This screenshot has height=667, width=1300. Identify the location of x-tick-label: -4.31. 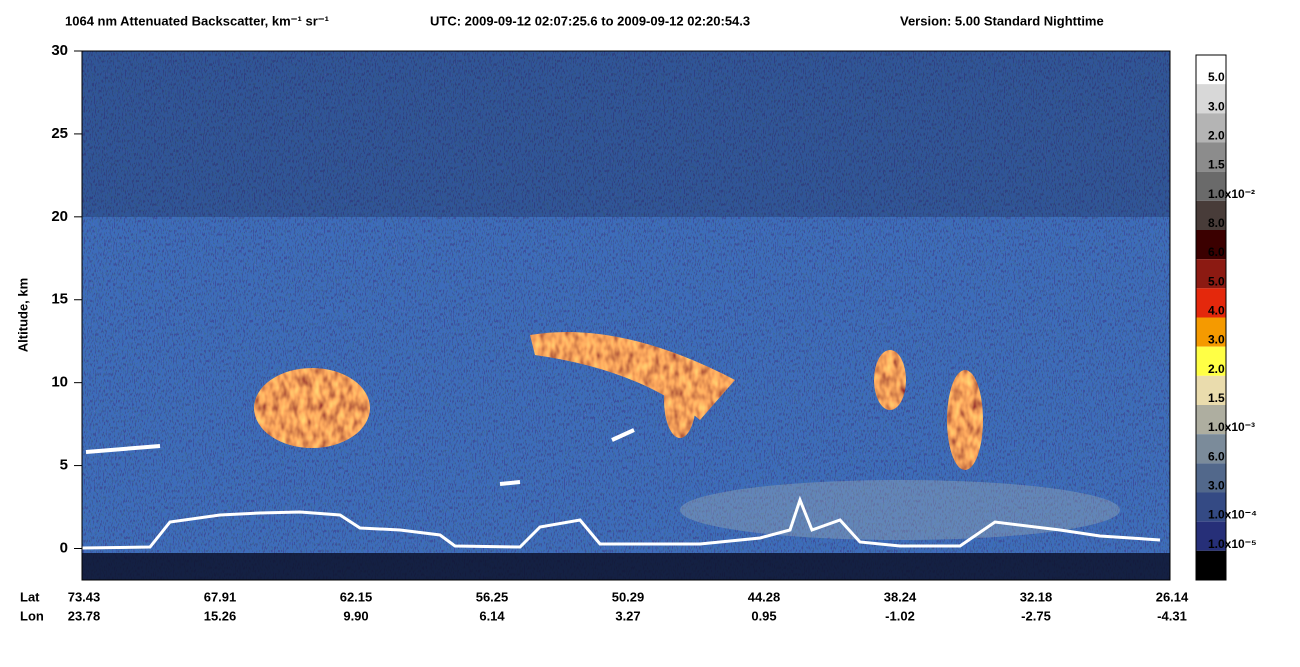
(1172, 615).